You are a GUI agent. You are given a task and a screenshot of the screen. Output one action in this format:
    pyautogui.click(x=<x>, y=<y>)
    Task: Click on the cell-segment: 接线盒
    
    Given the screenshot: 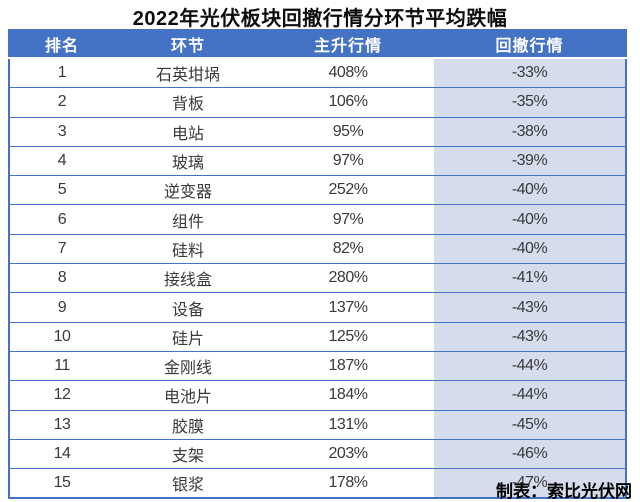 What is the action you would take?
    pyautogui.click(x=188, y=278)
    